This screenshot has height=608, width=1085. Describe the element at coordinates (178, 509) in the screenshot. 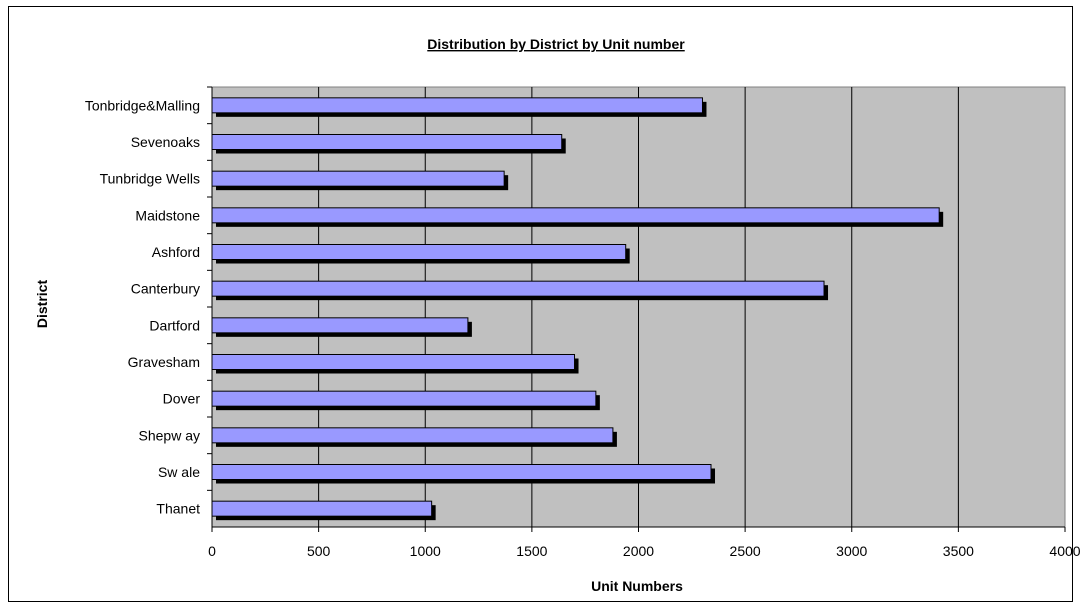

I see `y-tick-label: Thanet` at that location.